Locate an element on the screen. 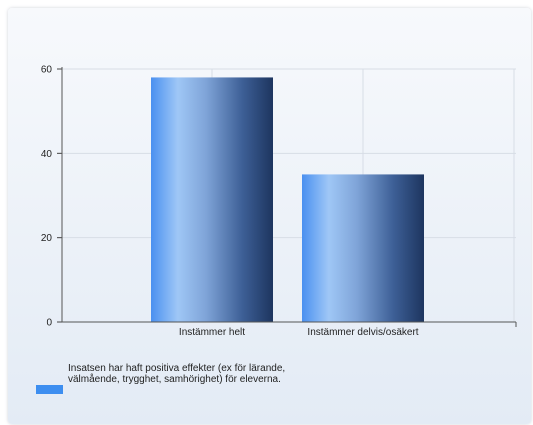 The image size is (533, 425). y-tick-label: 40 is located at coordinates (47, 154).